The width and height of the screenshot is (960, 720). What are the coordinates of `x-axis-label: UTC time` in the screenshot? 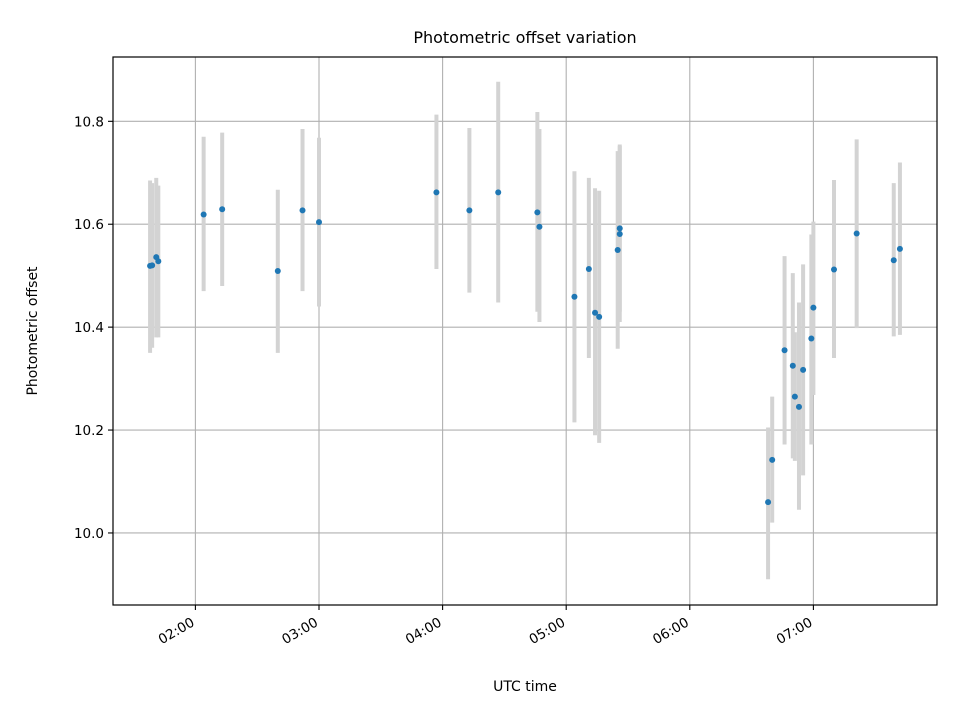 It's located at (525, 687).